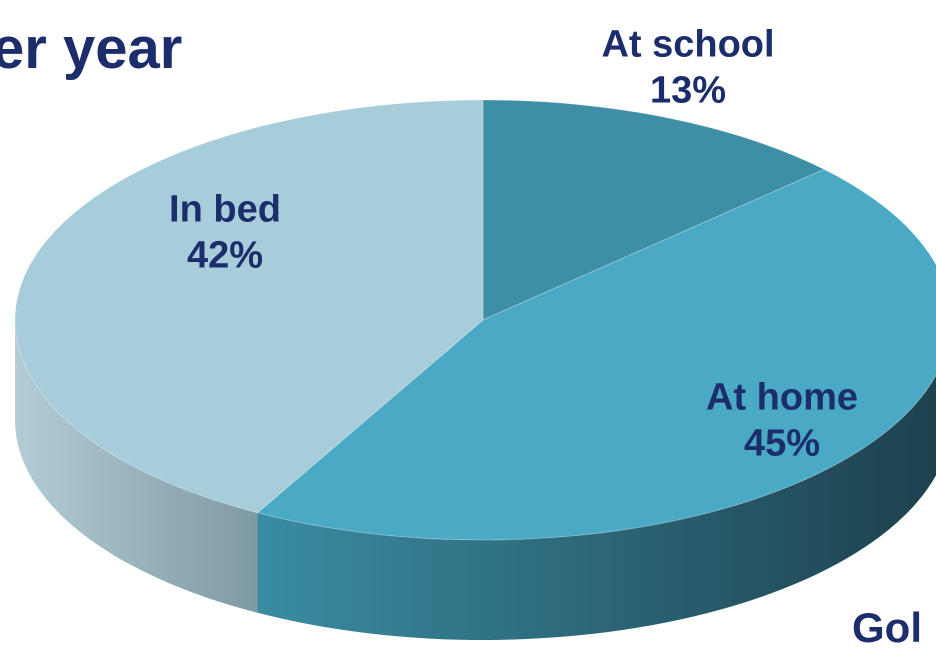  I want to click on slice-value-label: 42%, so click(225, 255).